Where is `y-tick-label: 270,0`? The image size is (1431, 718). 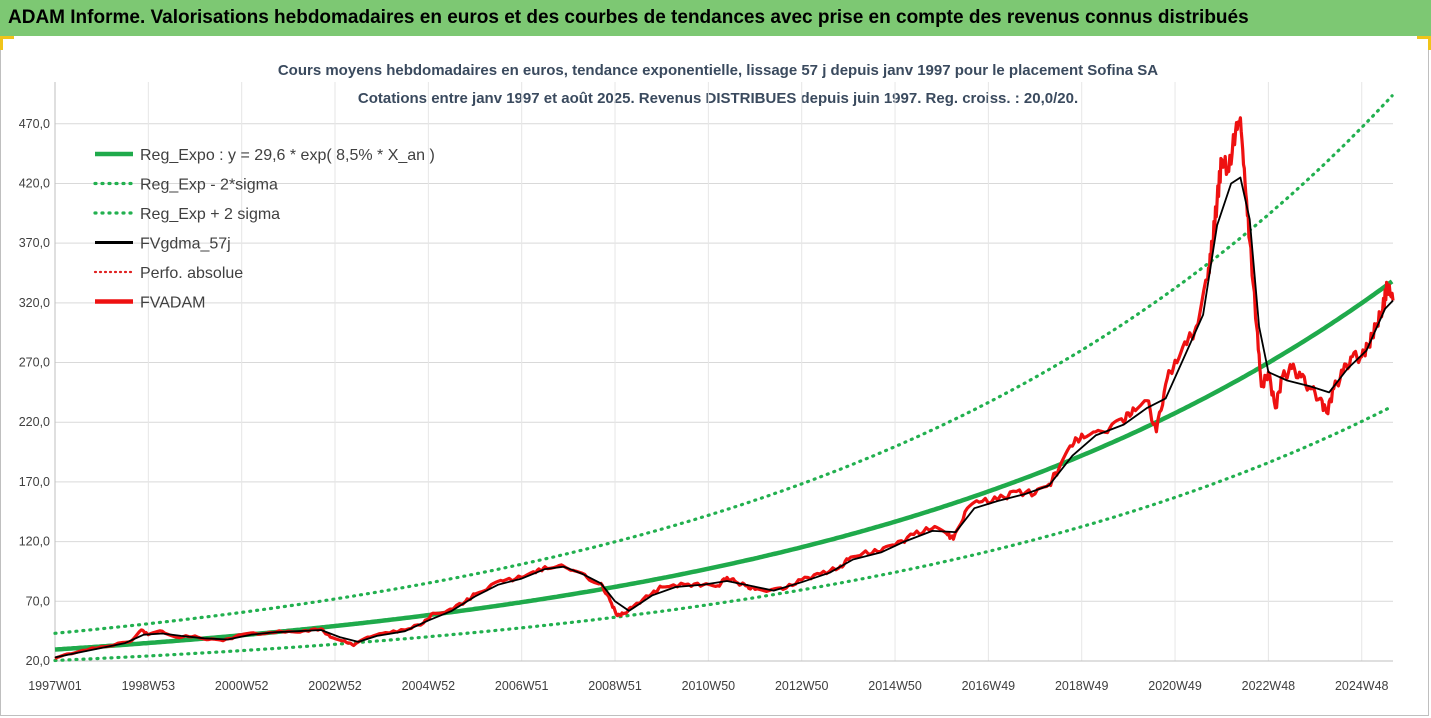 y-tick-label: 270,0 is located at coordinates (34, 363).